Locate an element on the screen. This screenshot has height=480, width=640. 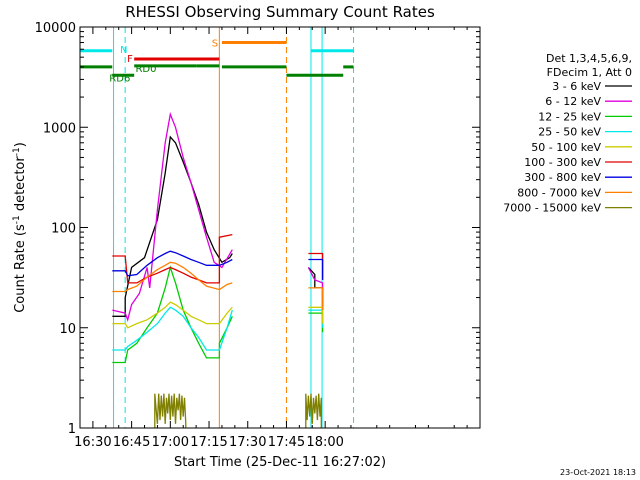
x-tick-label-2: 17:00 is located at coordinates (170, 442).